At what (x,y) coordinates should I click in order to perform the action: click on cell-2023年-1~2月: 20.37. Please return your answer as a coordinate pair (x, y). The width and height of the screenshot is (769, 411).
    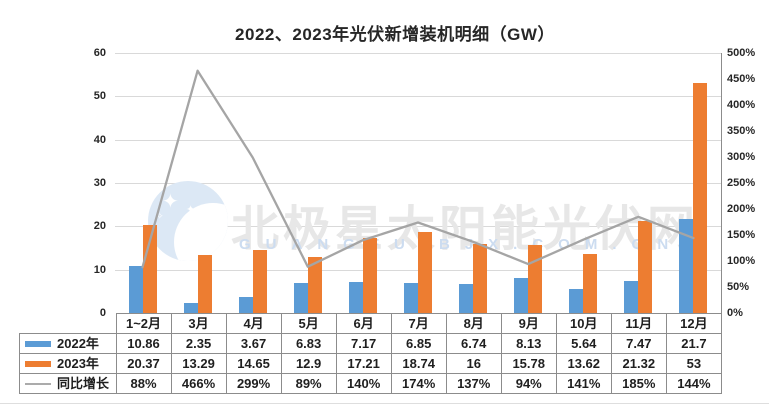
    Looking at the image, I should click on (143, 363).